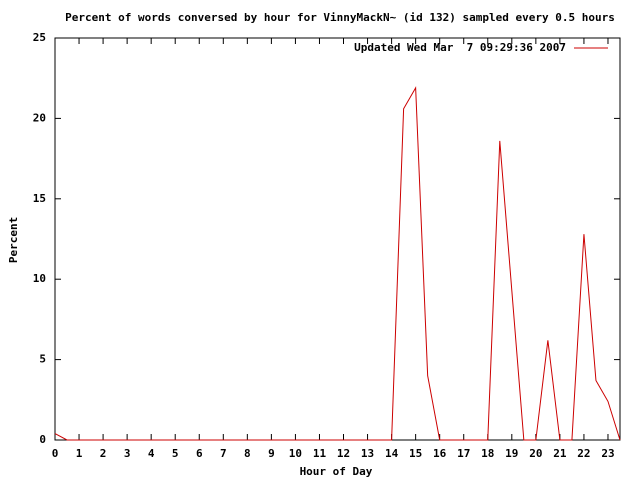  What do you see at coordinates (583, 453) in the screenshot?
I see `x-tick-label: 22` at bounding box center [583, 453].